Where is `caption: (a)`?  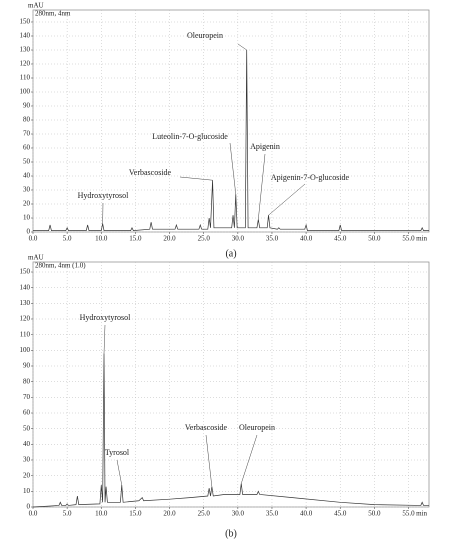
caption: (a) is located at coordinates (230, 253).